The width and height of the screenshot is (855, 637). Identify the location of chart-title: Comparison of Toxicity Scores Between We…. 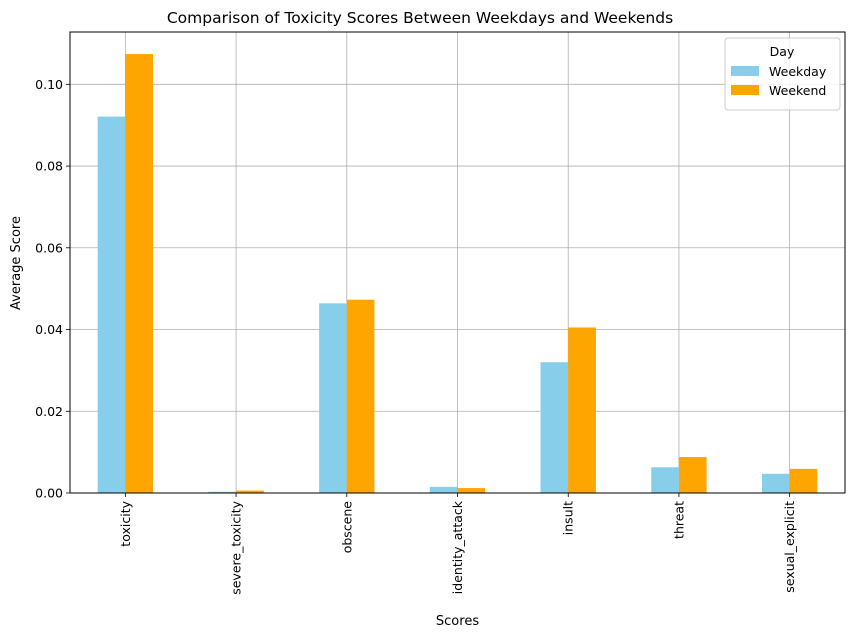
(420, 18).